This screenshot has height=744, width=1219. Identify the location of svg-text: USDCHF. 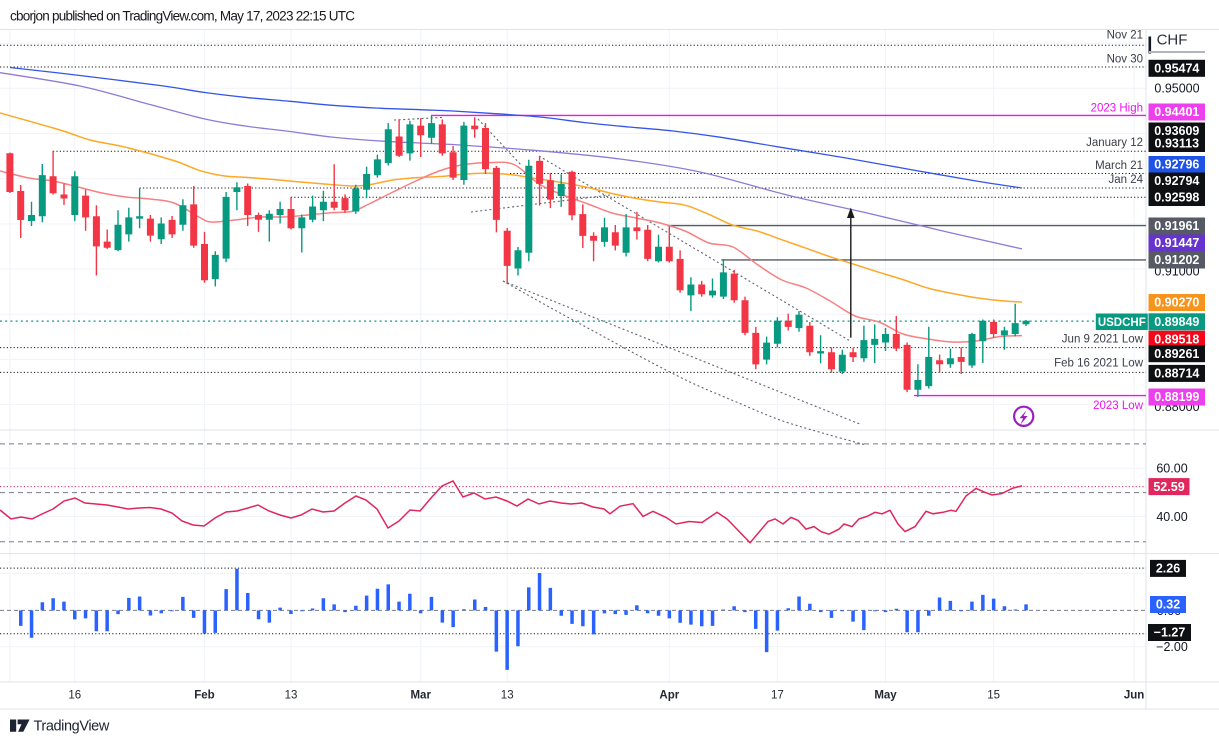
(1122, 323).